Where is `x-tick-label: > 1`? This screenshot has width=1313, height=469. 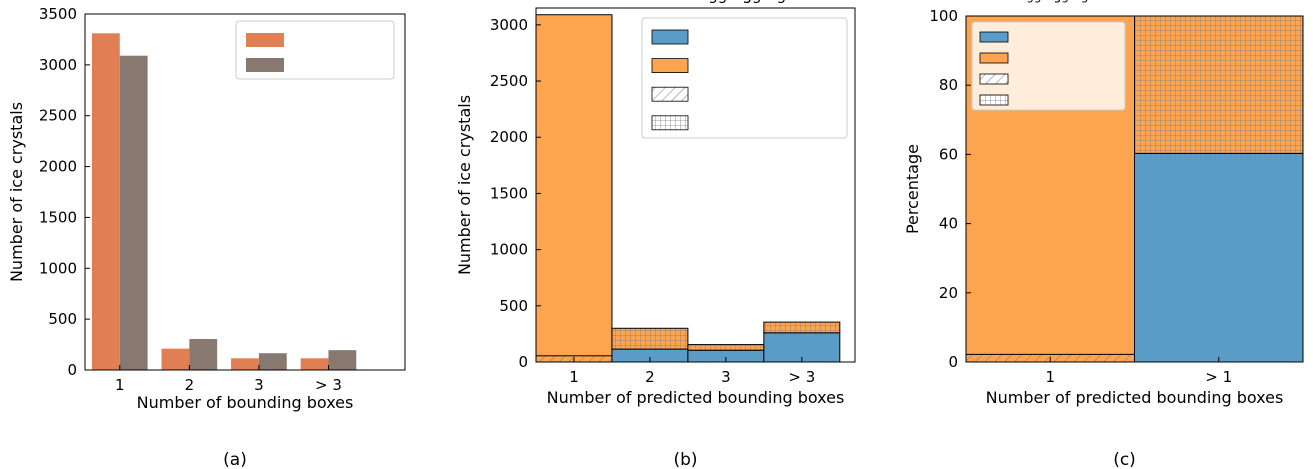 x-tick-label: > 1 is located at coordinates (1218, 377).